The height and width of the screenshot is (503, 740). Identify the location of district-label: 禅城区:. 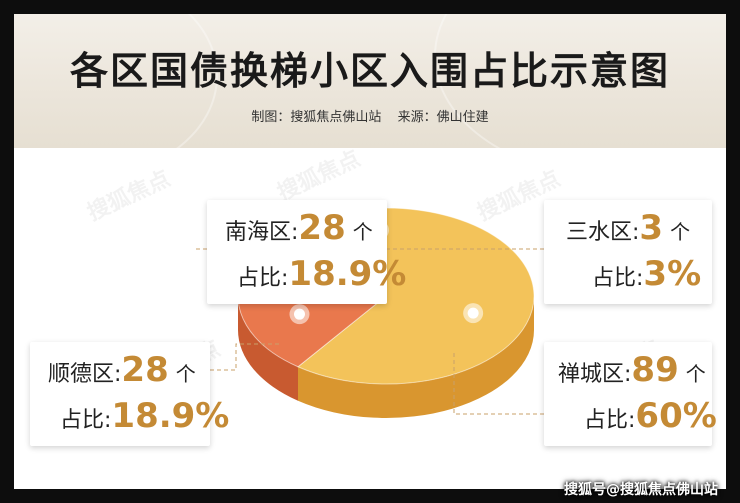
(595, 374).